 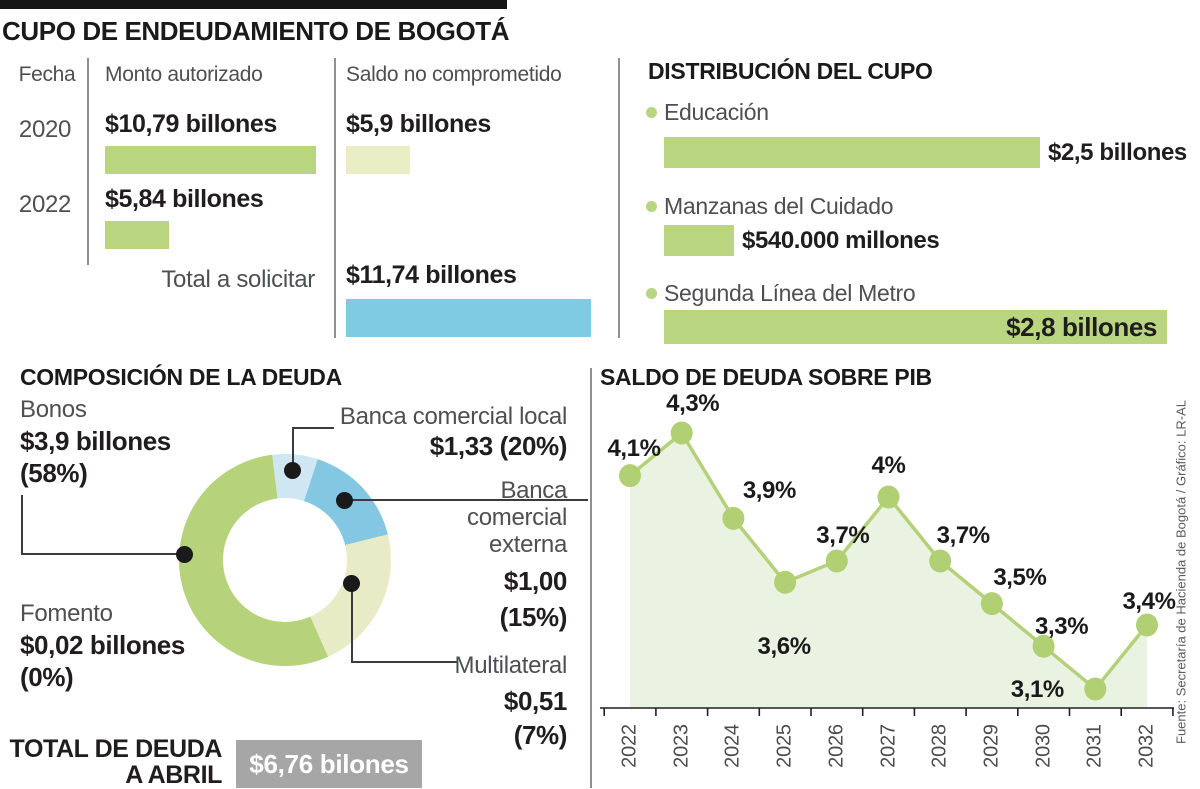 I want to click on fomento-label: Fomento, so click(x=66, y=613).